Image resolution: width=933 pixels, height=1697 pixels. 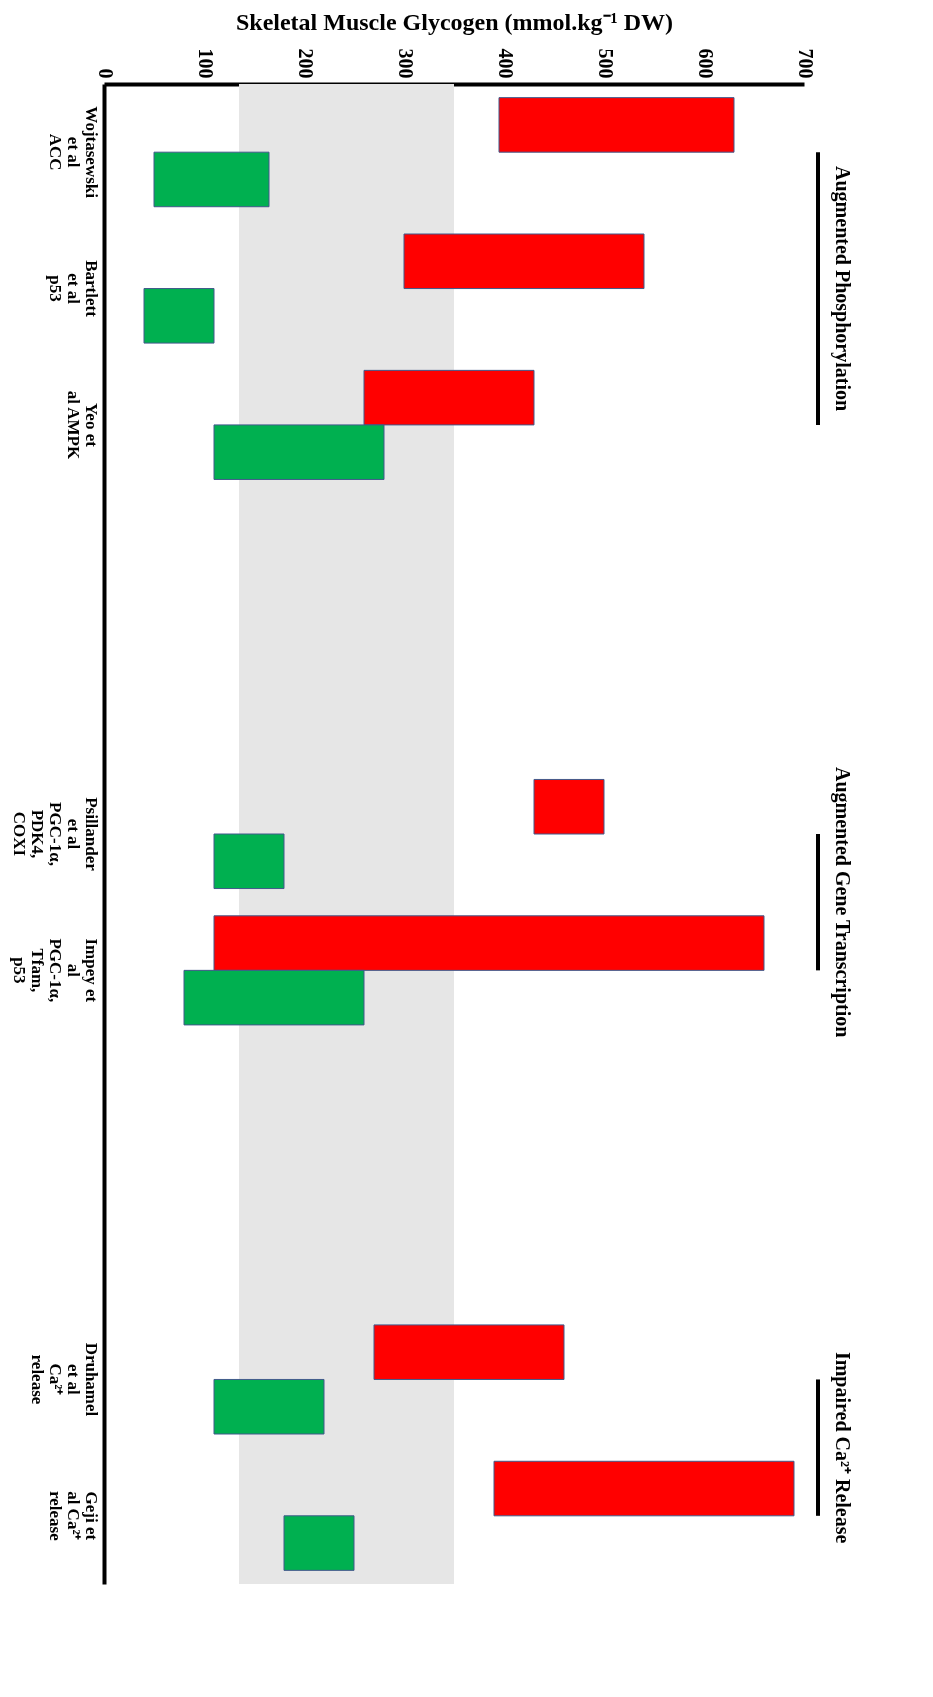 What do you see at coordinates (82, 425) in the screenshot?
I see `y-tick-label: Yeo et al AMPK` at bounding box center [82, 425].